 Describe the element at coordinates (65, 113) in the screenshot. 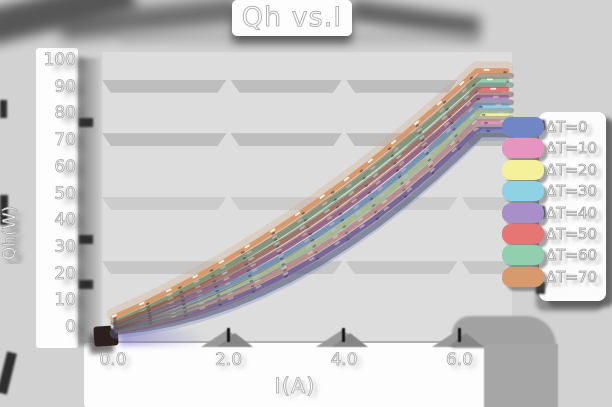

I see `y-tick-label: 80` at that location.